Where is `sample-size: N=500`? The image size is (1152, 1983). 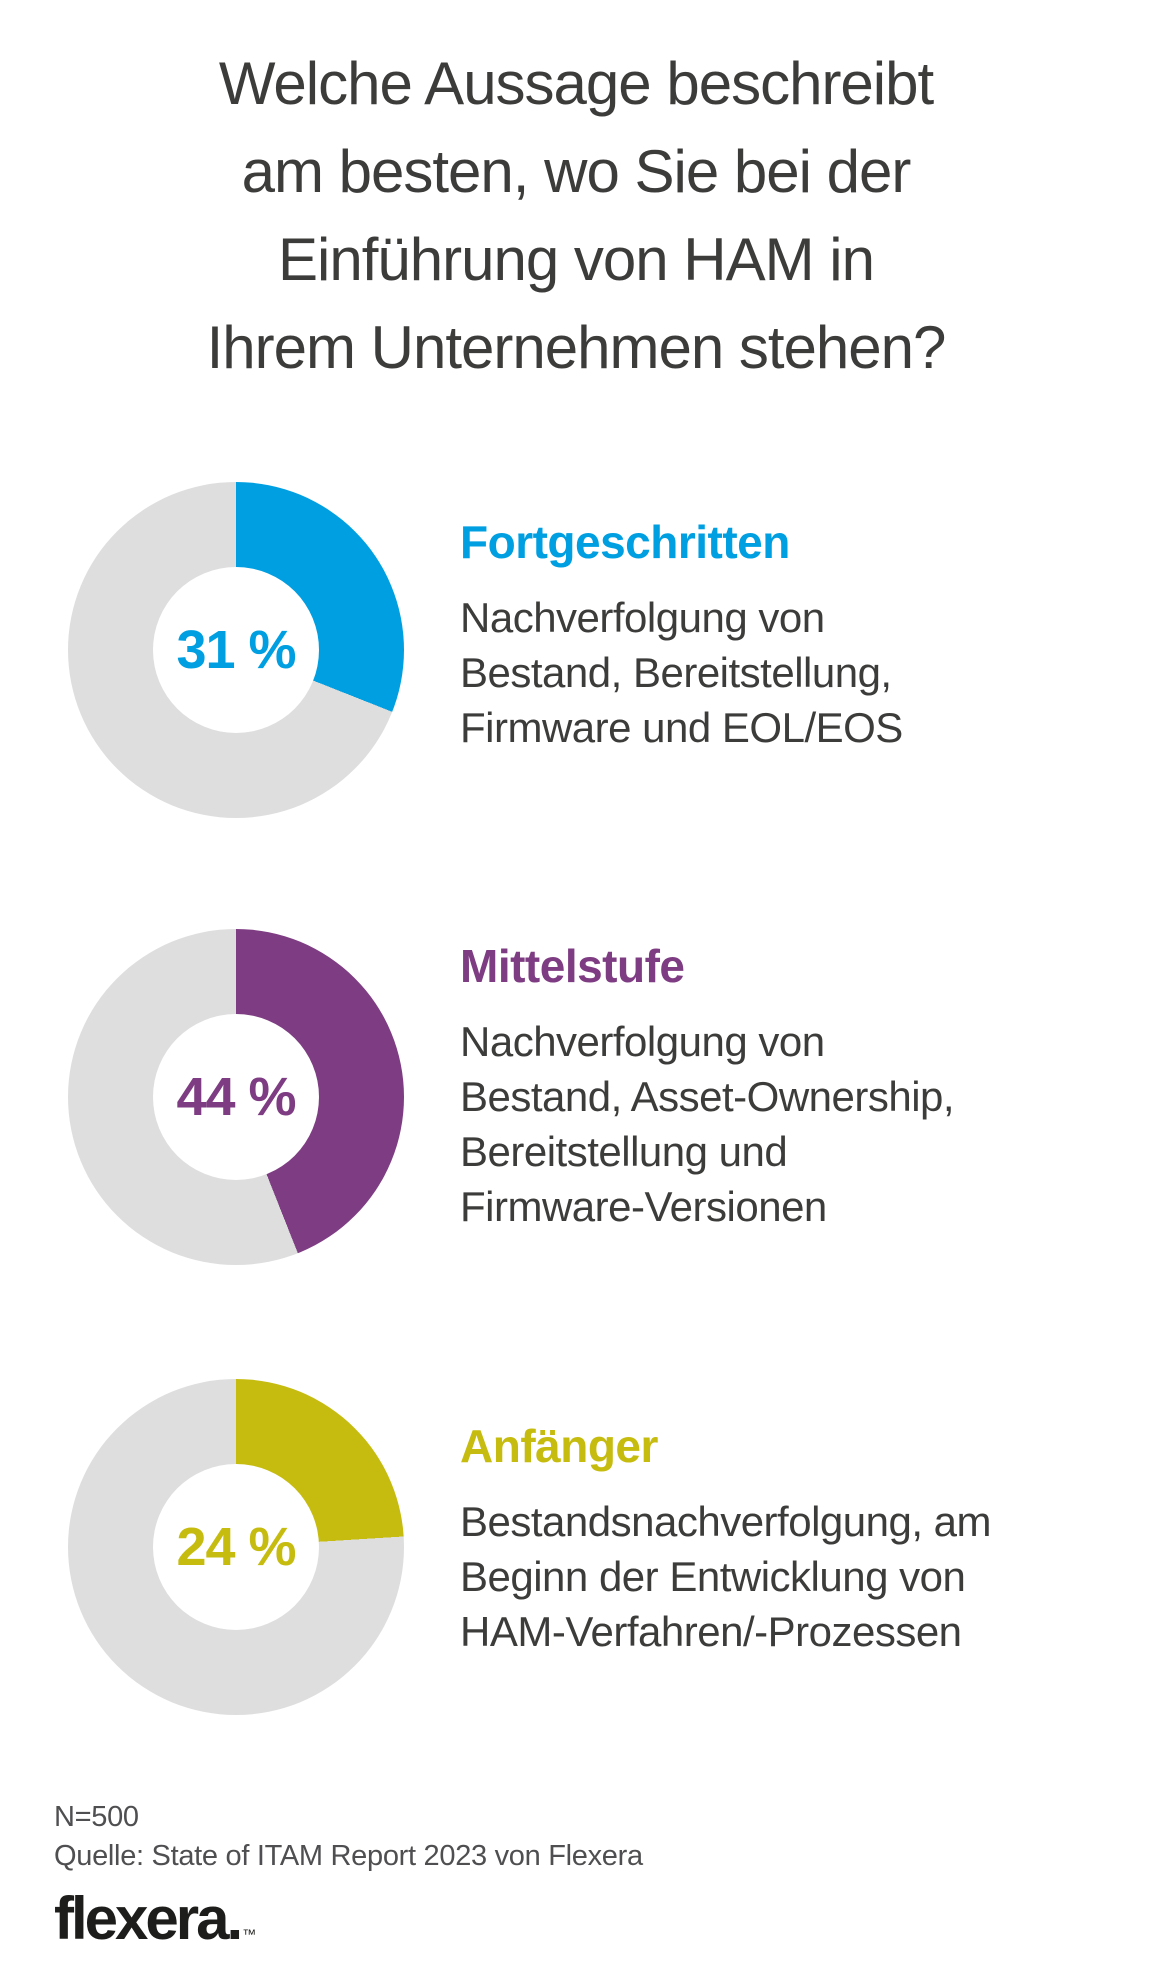
sample-size: N=500 is located at coordinates (96, 1817).